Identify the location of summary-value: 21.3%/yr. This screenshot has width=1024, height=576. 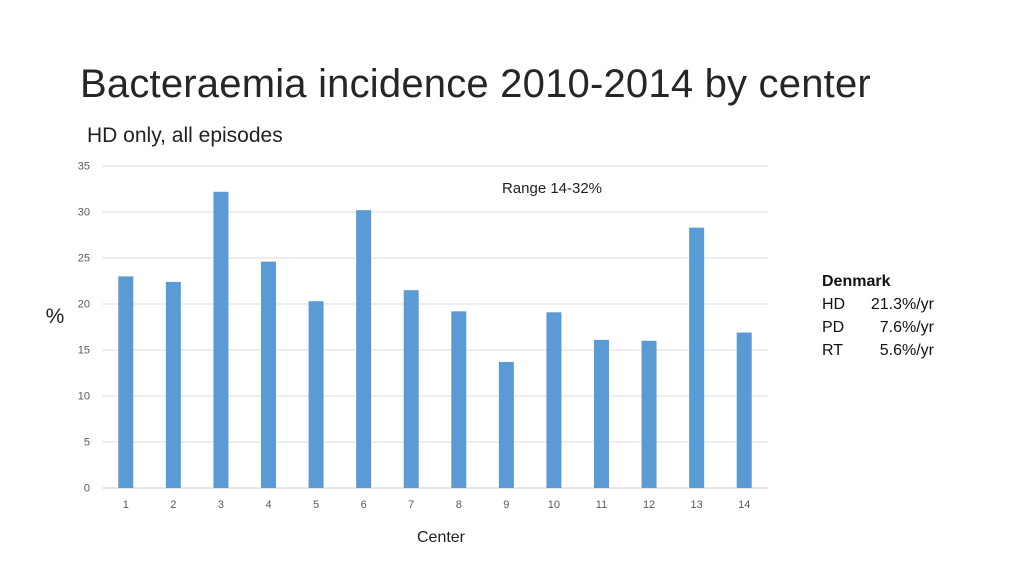
(902, 304).